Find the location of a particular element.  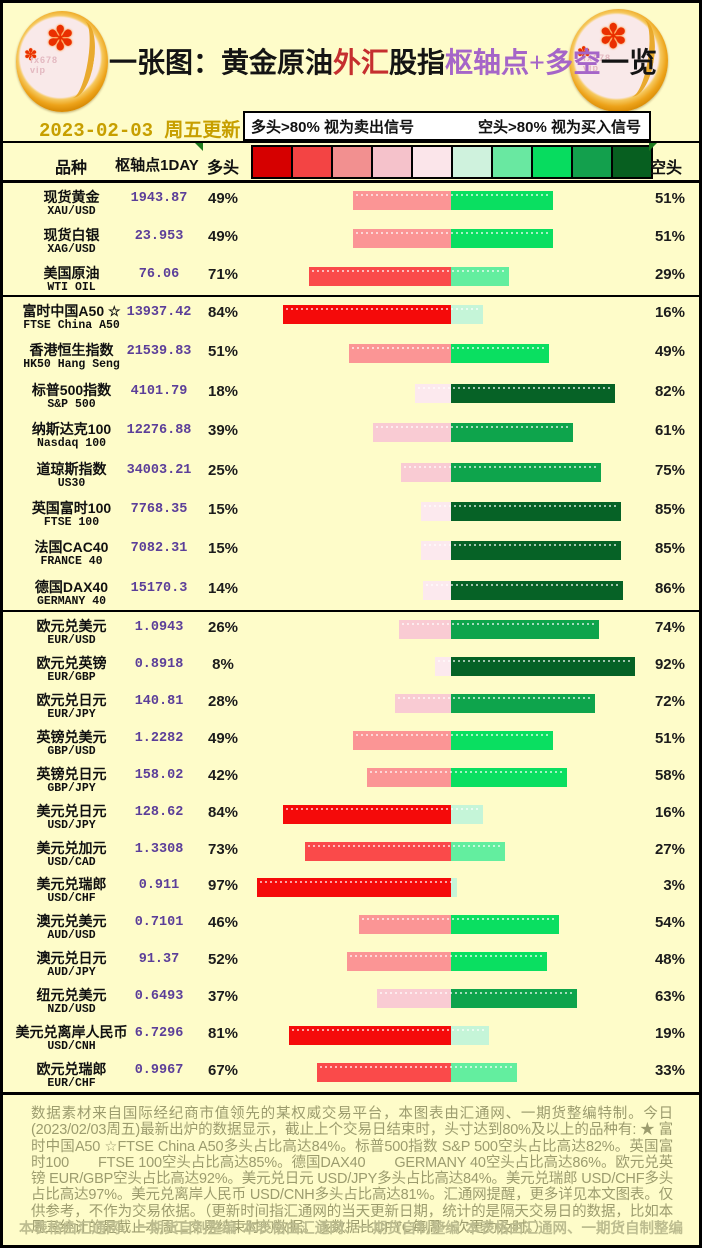

instrument-name: 欧元兑美元 EUR/USD is located at coordinates (71, 633).